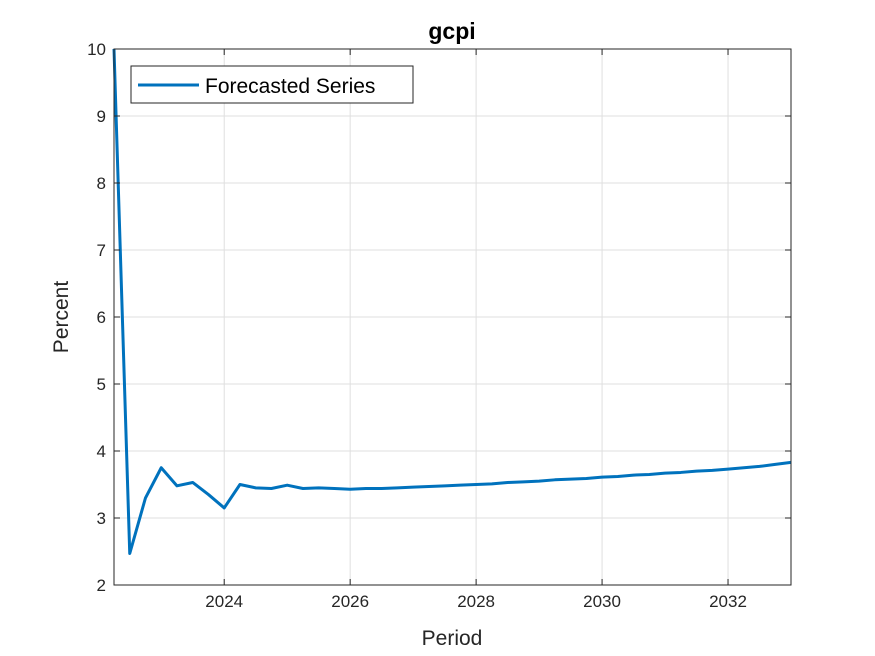 Image resolution: width=875 pixels, height=656 pixels. Describe the element at coordinates (728, 601) in the screenshot. I see `x-tick-label: 2032` at that location.